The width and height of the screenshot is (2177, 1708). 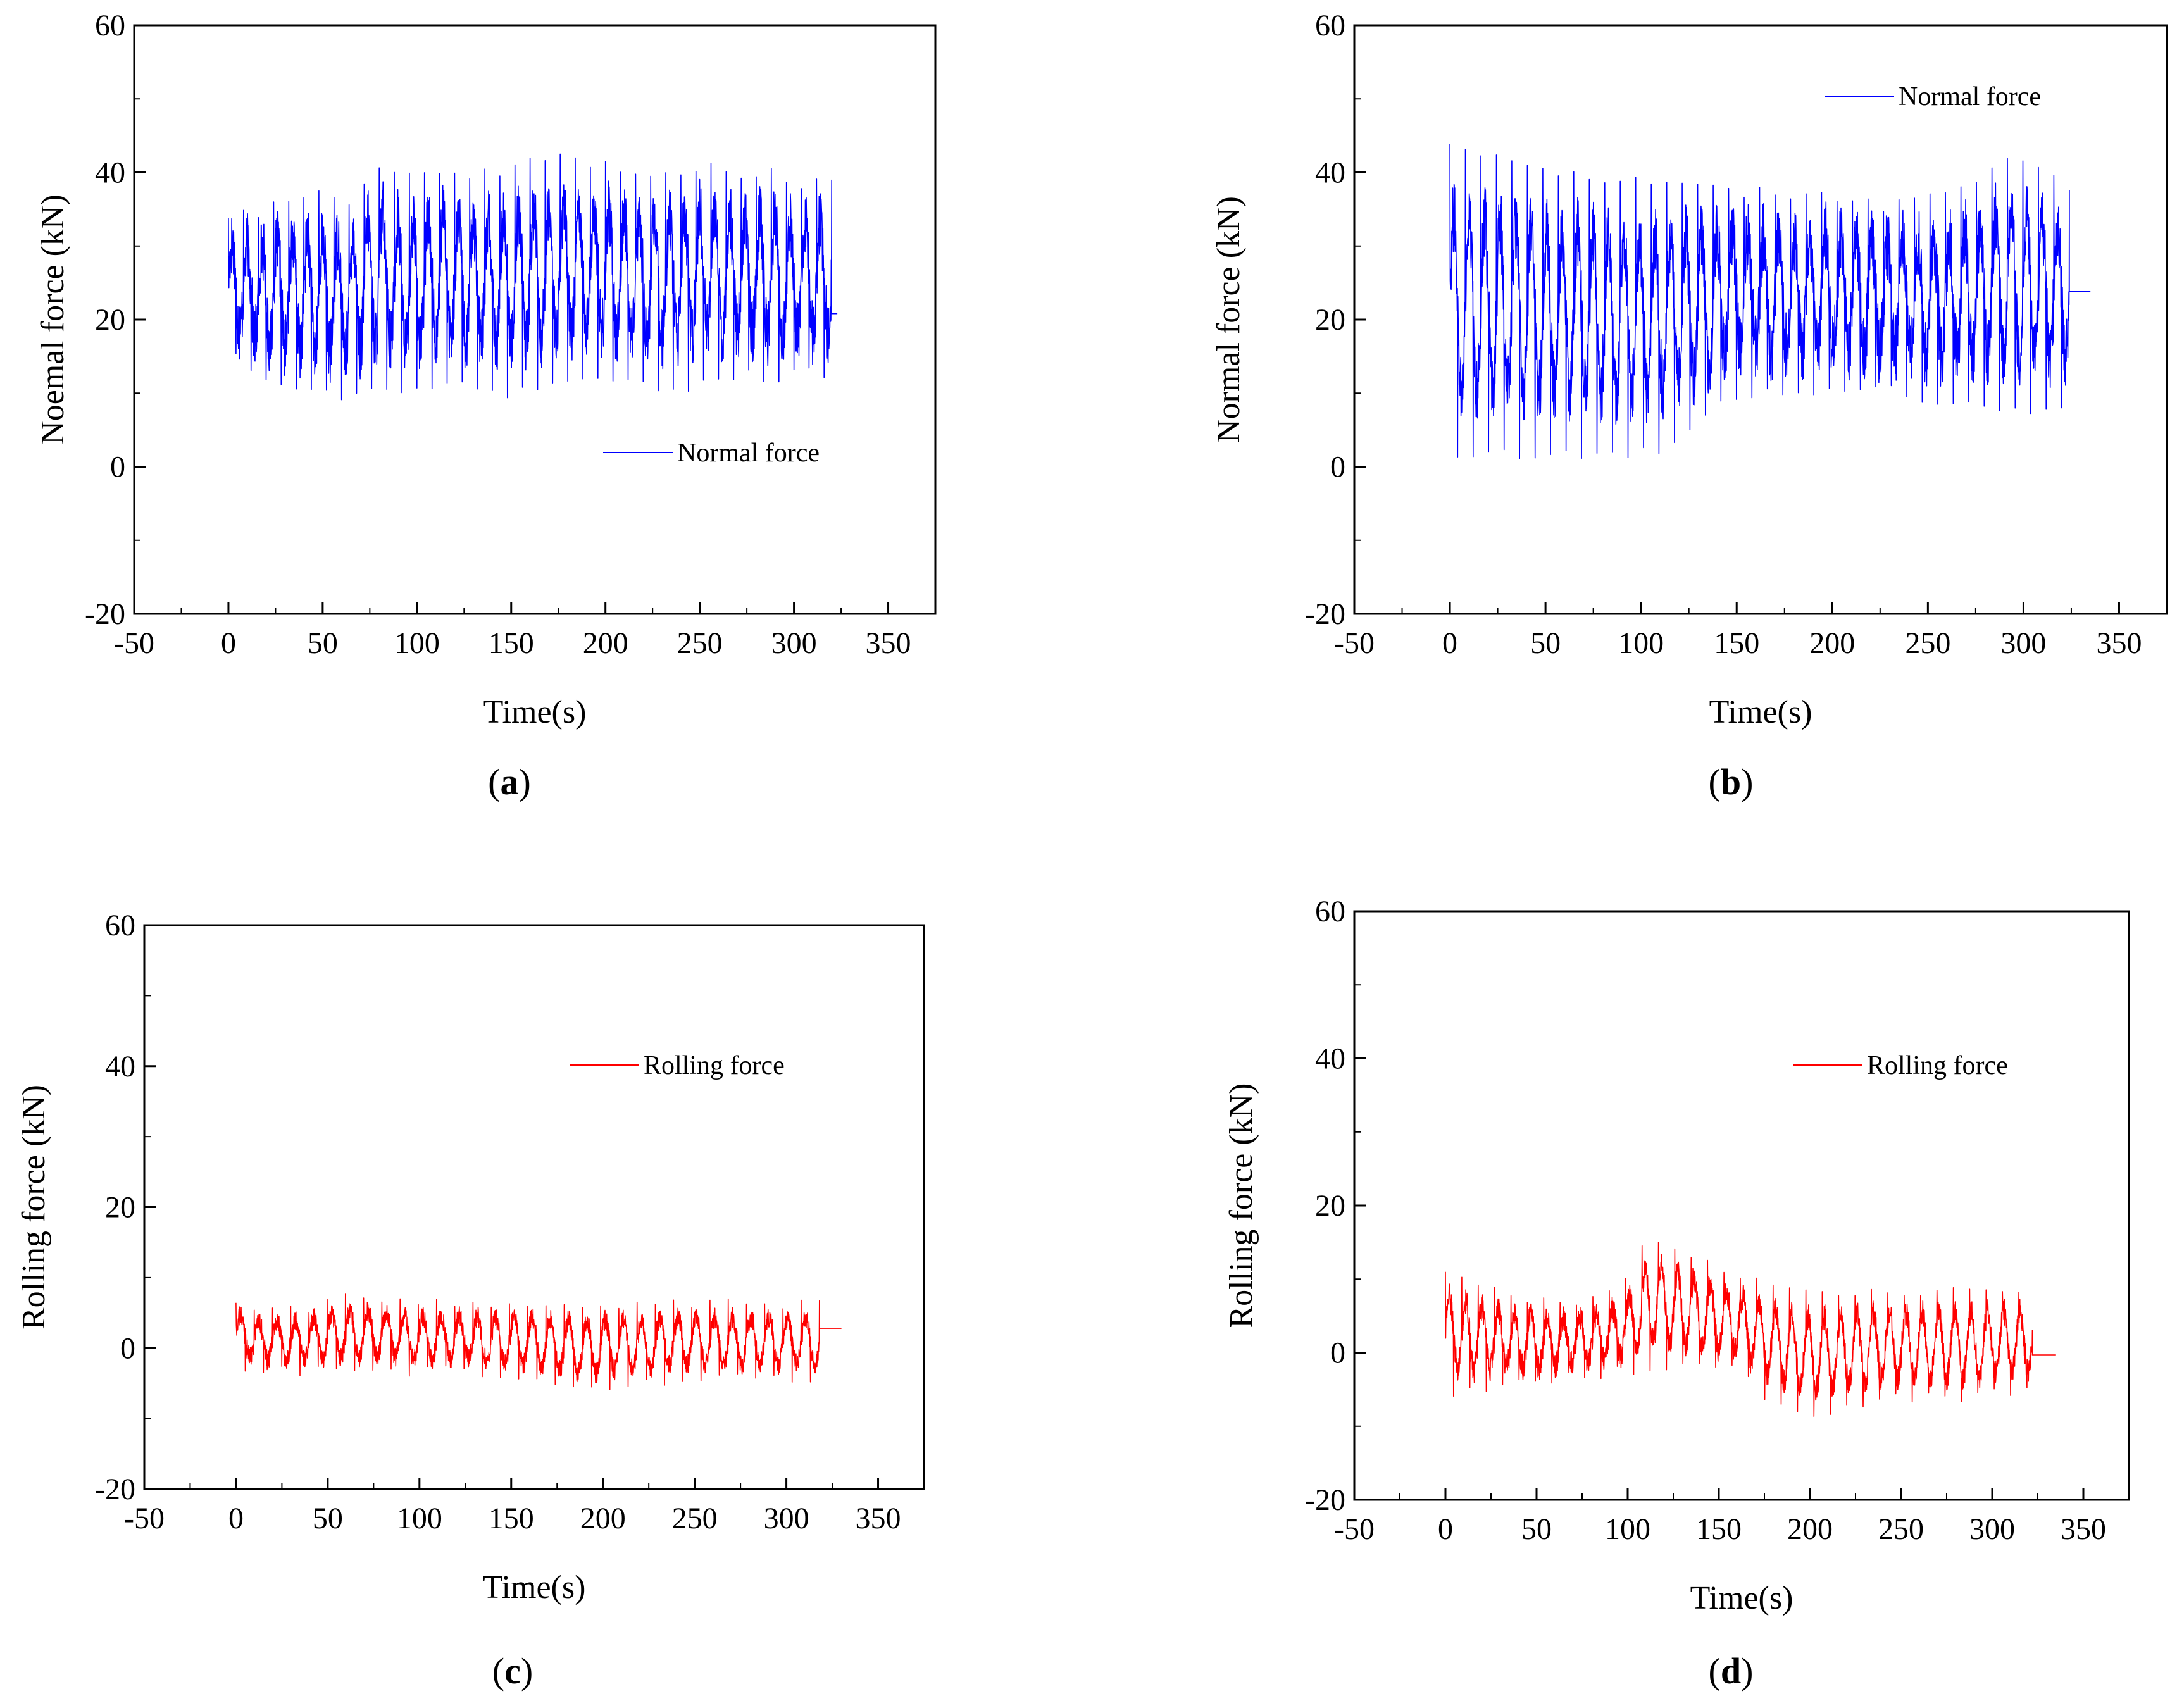 What do you see at coordinates (120, 1066) in the screenshot?
I see `y-tick-label-c: 40` at bounding box center [120, 1066].